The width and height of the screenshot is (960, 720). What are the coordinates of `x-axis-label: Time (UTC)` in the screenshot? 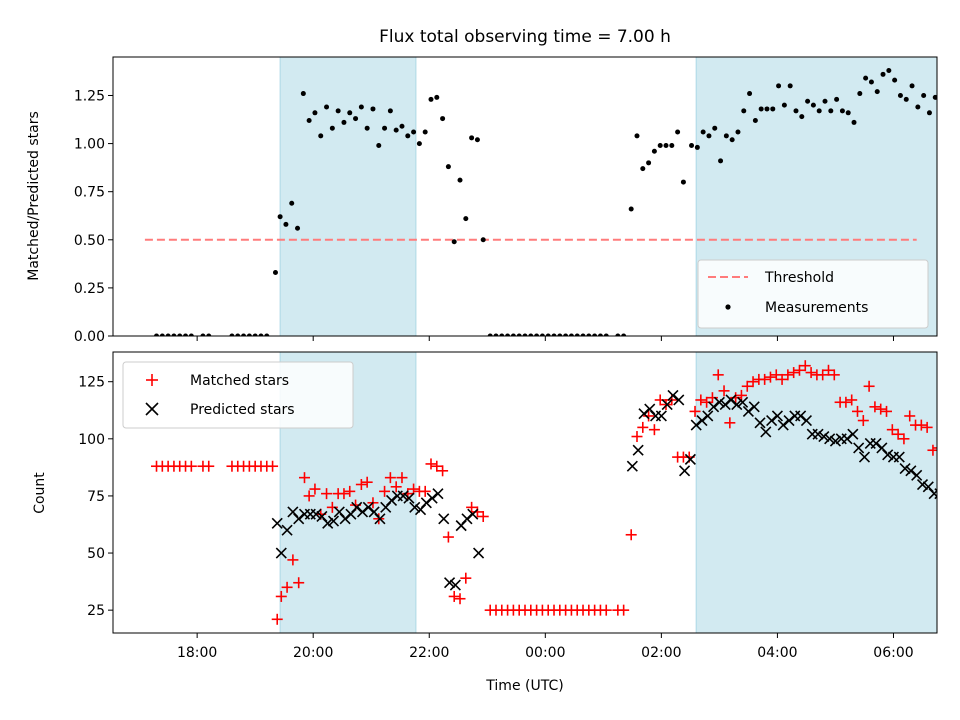 It's located at (524, 686).